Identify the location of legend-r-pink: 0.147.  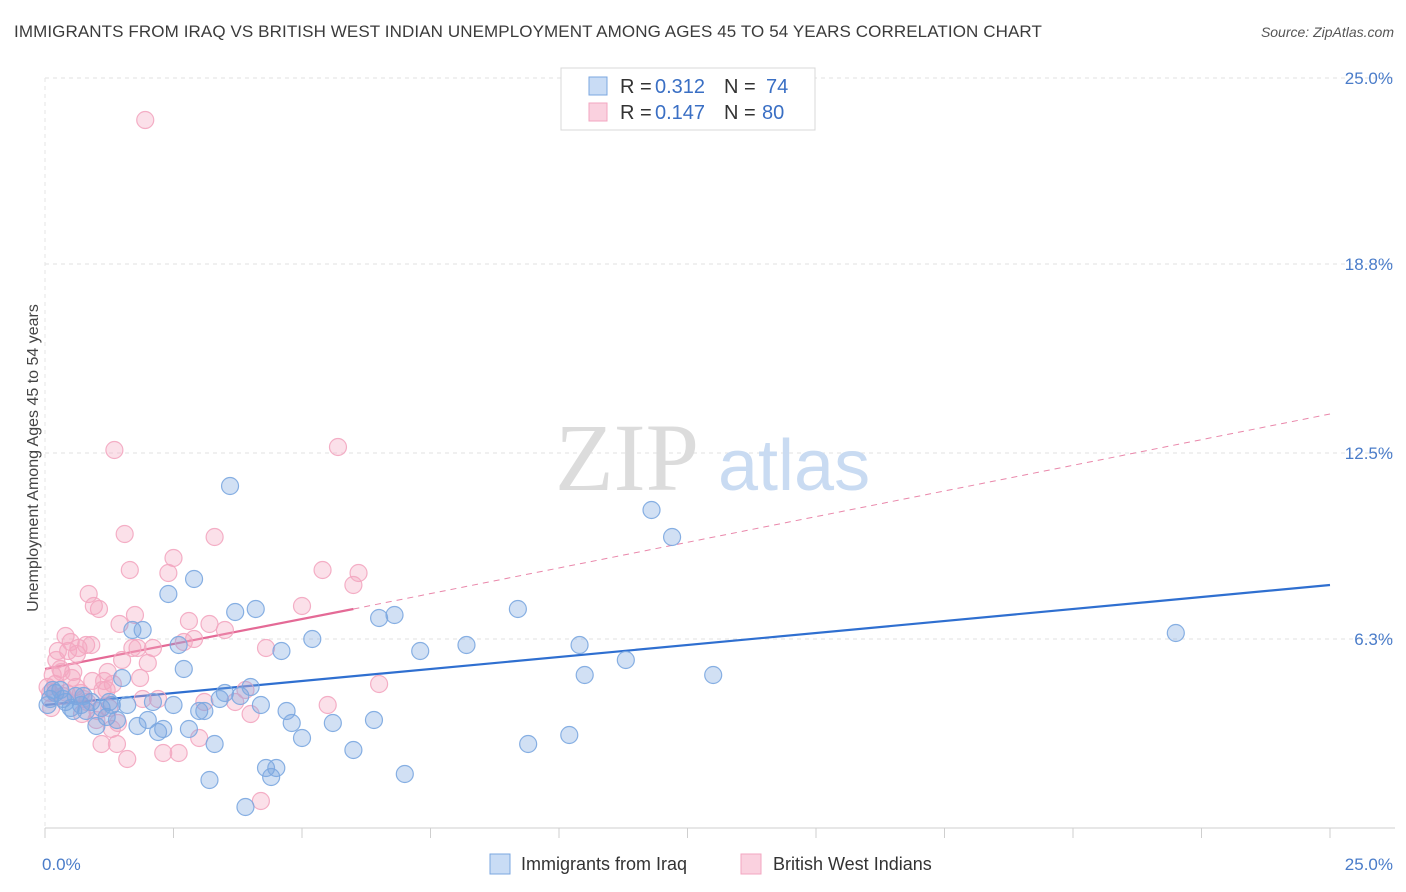
(680, 113).